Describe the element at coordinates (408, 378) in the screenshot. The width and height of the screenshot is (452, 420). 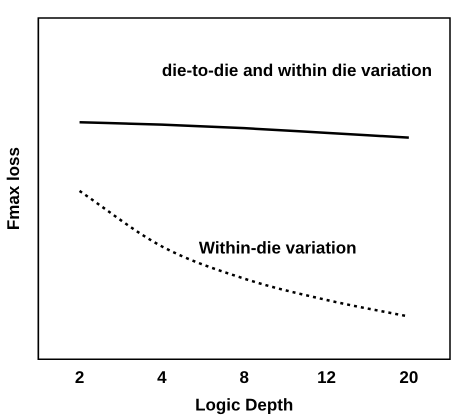
I see `x-tick-label: 20` at that location.